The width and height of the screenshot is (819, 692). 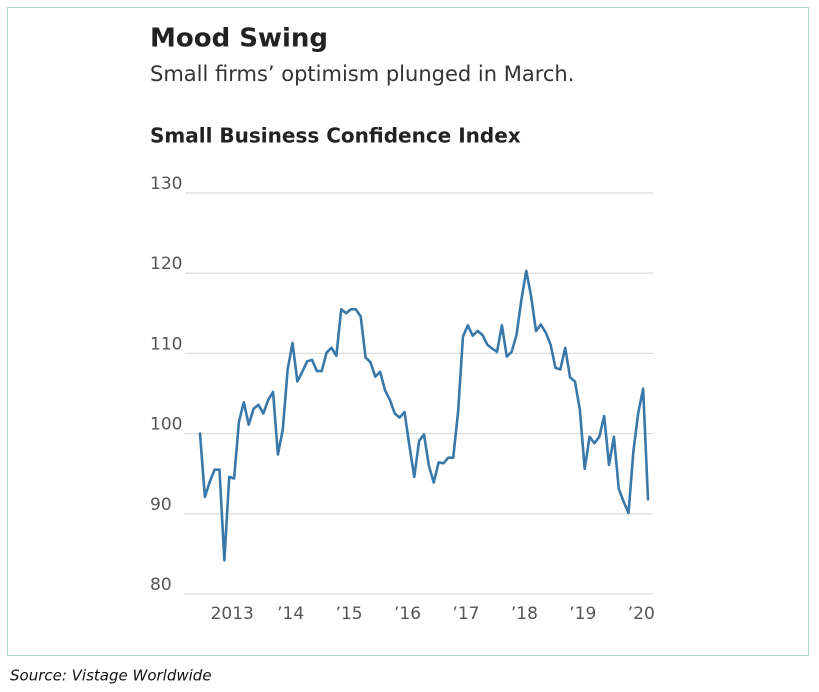 I want to click on y-tick-label: 130, so click(x=166, y=184).